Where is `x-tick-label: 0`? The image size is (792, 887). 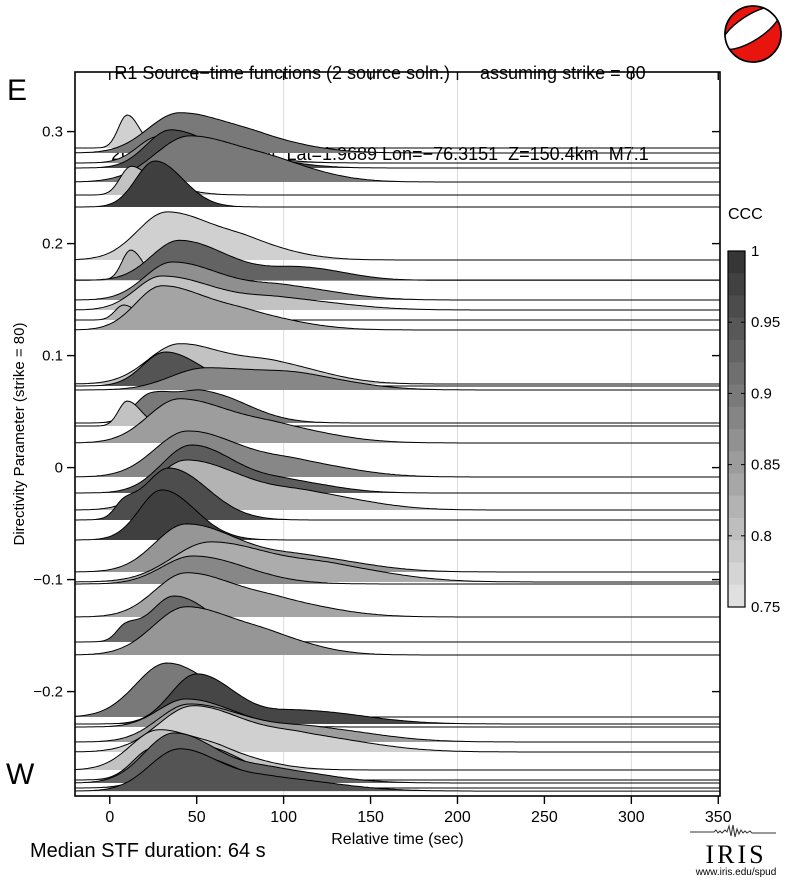 x-tick-label: 0 is located at coordinates (109, 817).